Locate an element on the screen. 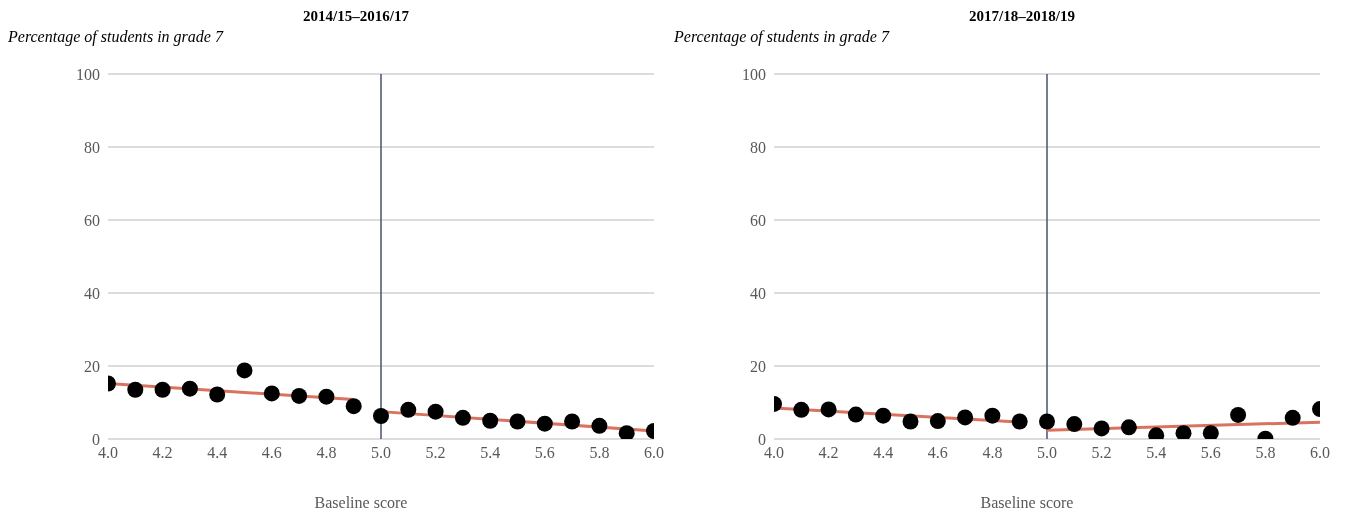 The image size is (1349, 523). chart-title: 2017/18–2018/19 is located at coordinates (1022, 17).